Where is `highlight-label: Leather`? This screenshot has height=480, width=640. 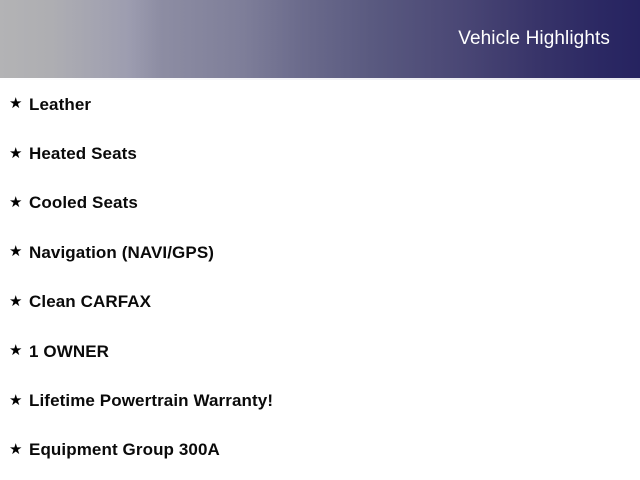 highlight-label: Leather is located at coordinates (60, 104).